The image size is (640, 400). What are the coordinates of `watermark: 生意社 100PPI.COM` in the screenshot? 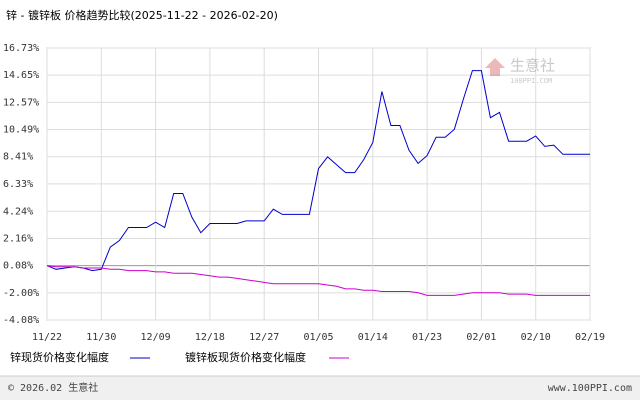 It's located at (520, 71).